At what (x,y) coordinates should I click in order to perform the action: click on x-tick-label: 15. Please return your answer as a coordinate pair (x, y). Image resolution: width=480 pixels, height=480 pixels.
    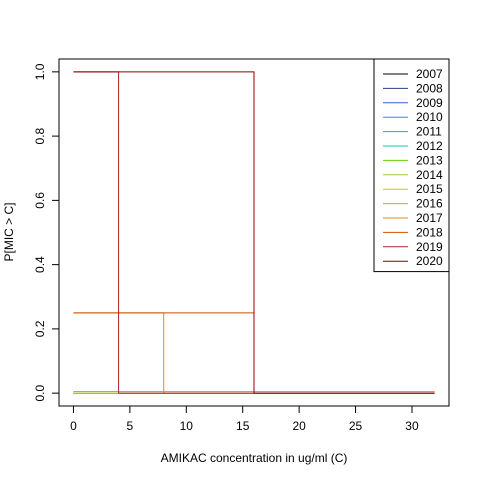
    Looking at the image, I should click on (243, 426).